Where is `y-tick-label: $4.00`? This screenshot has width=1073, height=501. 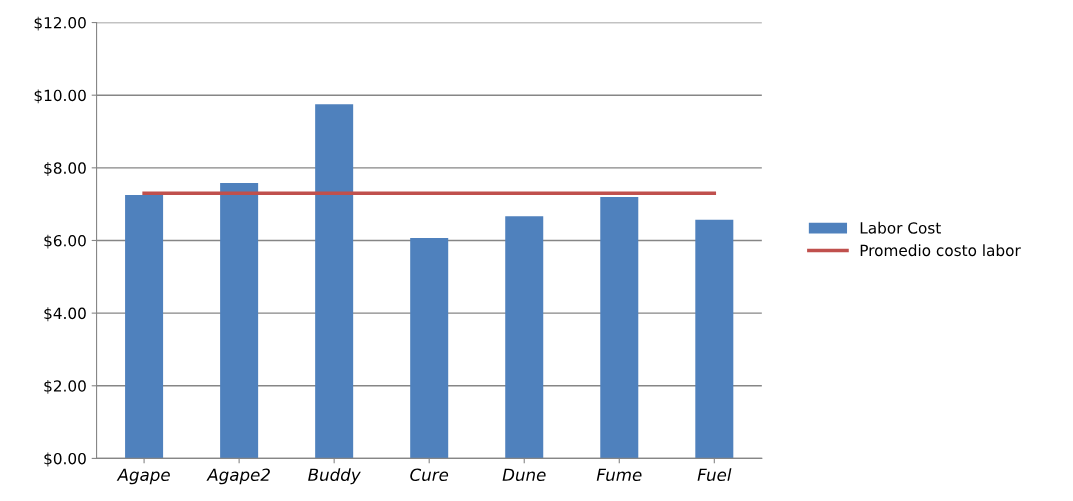 y-tick-label: $4.00 is located at coordinates (65, 314).